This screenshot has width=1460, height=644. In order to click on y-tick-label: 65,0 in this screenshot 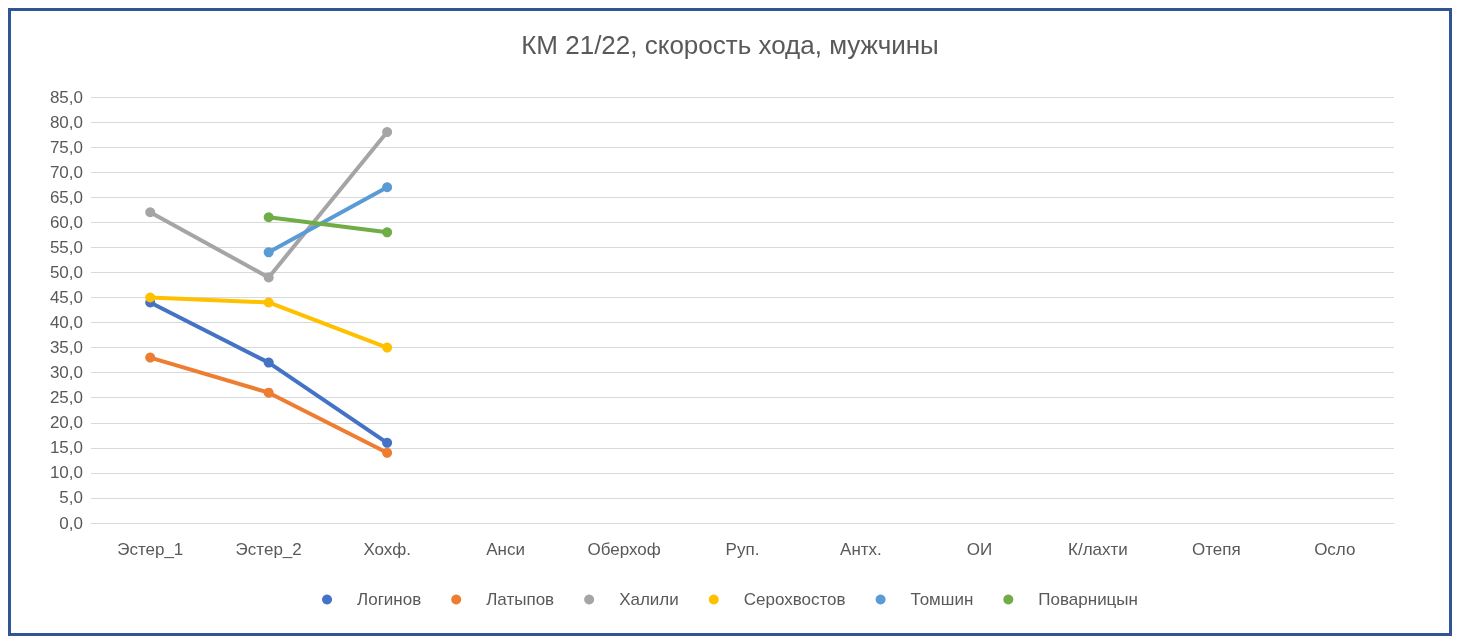, I will do `click(66, 197)`.